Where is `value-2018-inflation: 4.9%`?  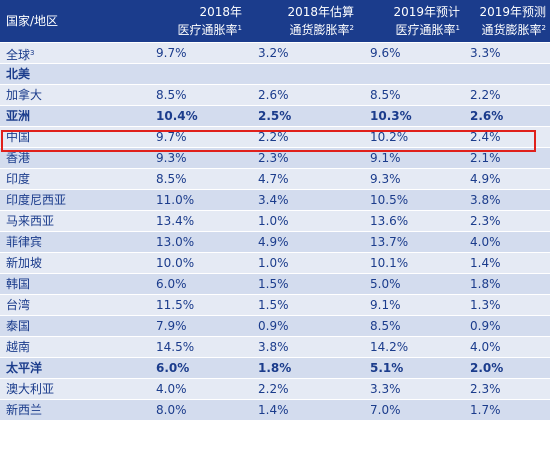 value-2018-inflation: 4.9% is located at coordinates (273, 242).